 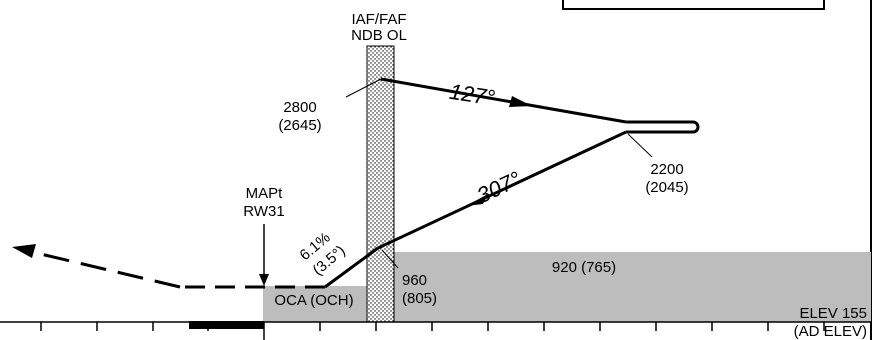 I want to click on inbound-course: 307°, so click(x=499, y=187).